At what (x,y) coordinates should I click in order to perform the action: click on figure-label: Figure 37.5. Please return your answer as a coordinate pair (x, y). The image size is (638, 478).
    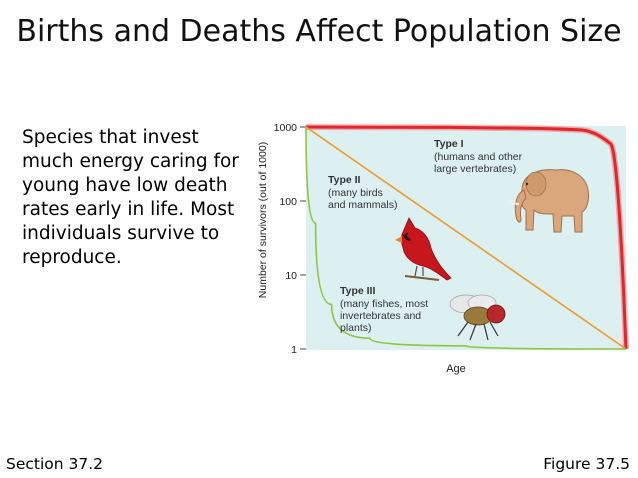
    Looking at the image, I should click on (586, 464).